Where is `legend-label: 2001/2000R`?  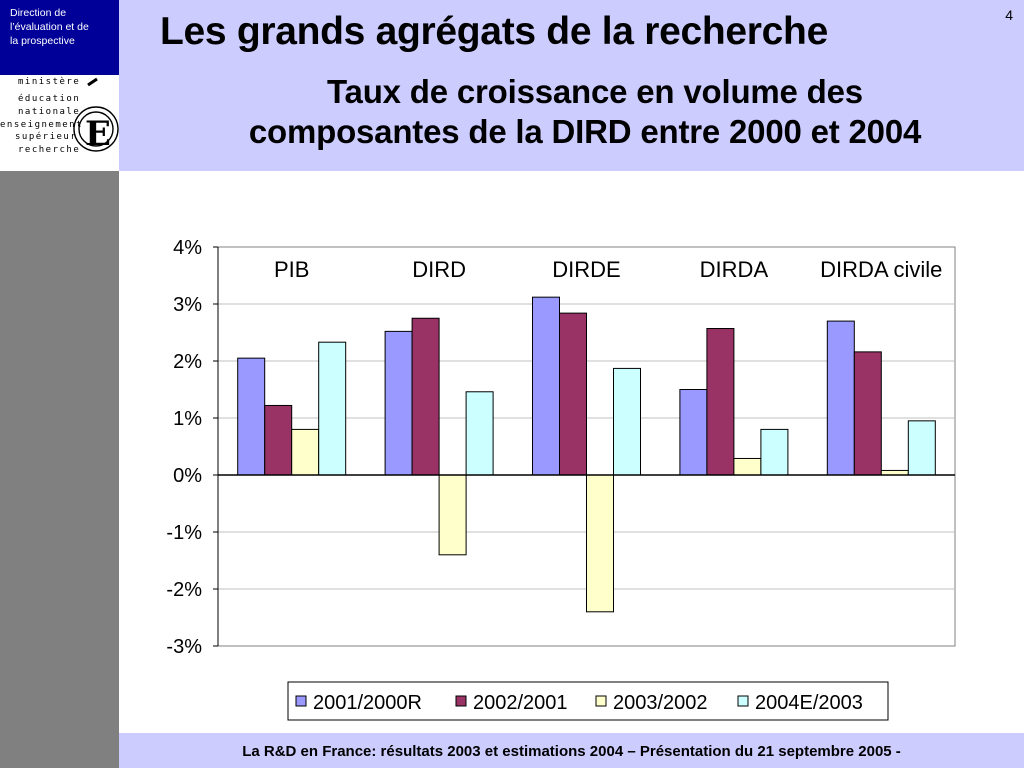
legend-label: 2001/2000R is located at coordinates (367, 703).